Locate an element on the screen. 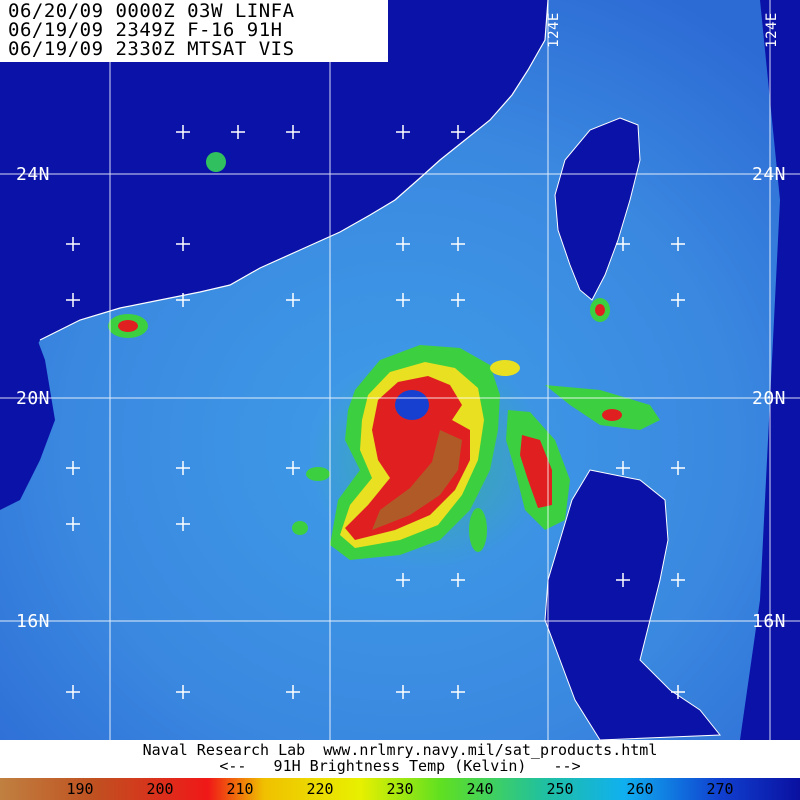  storm-cloud-red is located at coordinates (407, 458).